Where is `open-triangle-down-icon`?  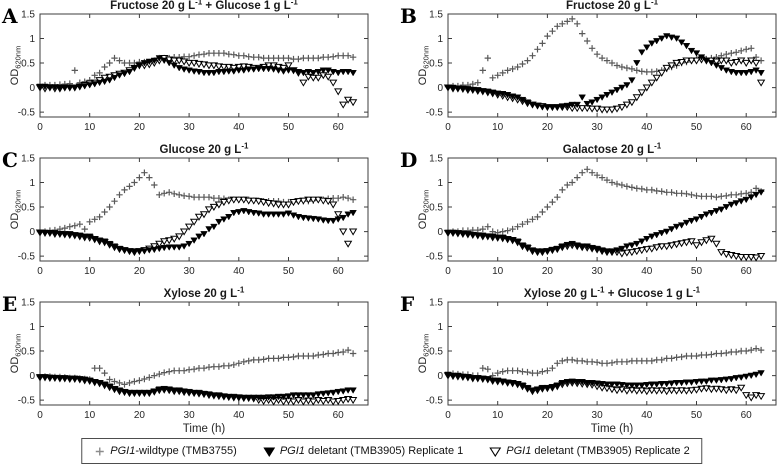 open-triangle-down-icon is located at coordinates (495, 451).